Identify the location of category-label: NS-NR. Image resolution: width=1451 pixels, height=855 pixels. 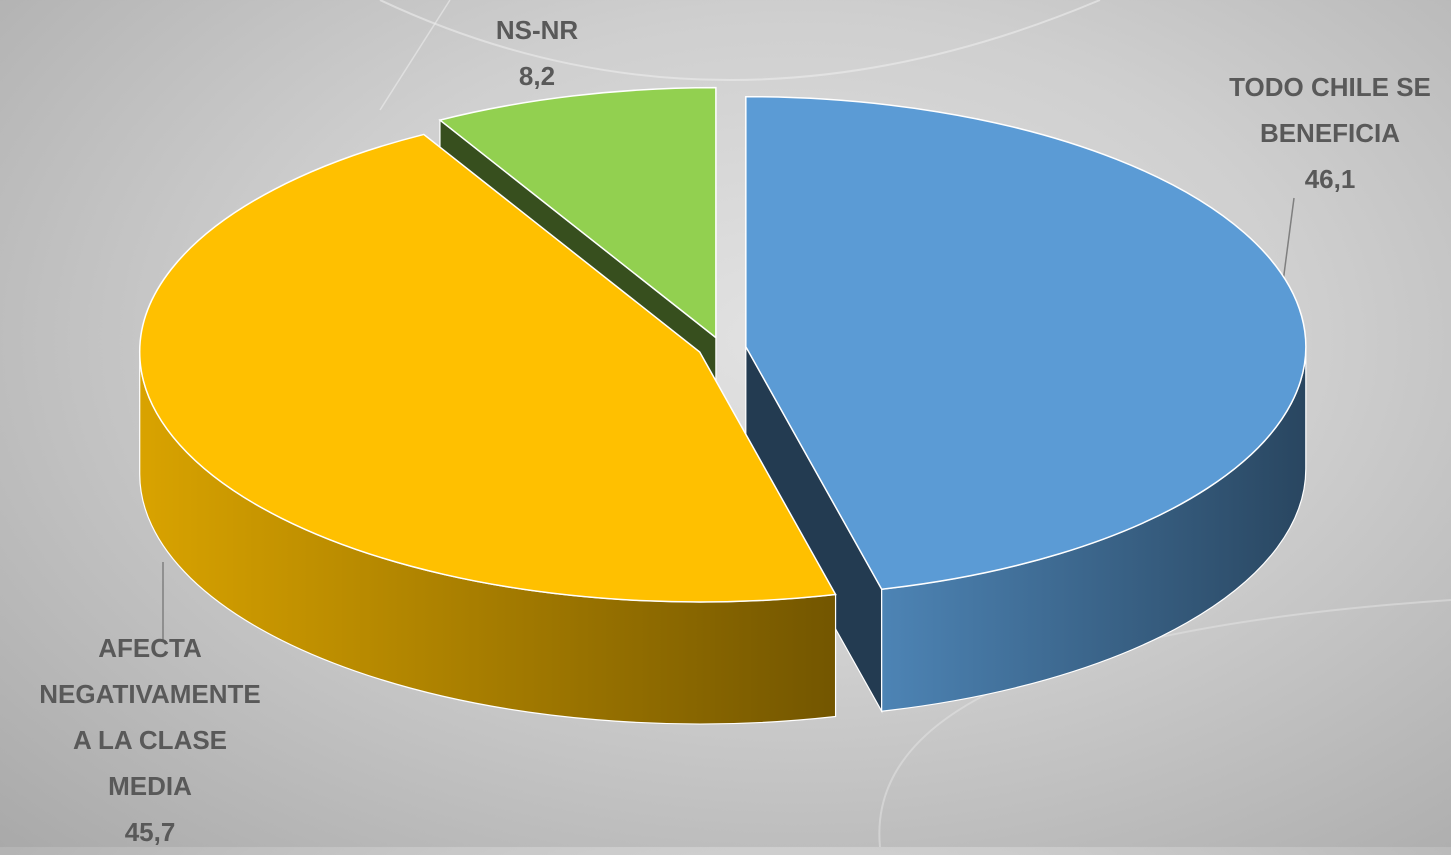
(537, 30).